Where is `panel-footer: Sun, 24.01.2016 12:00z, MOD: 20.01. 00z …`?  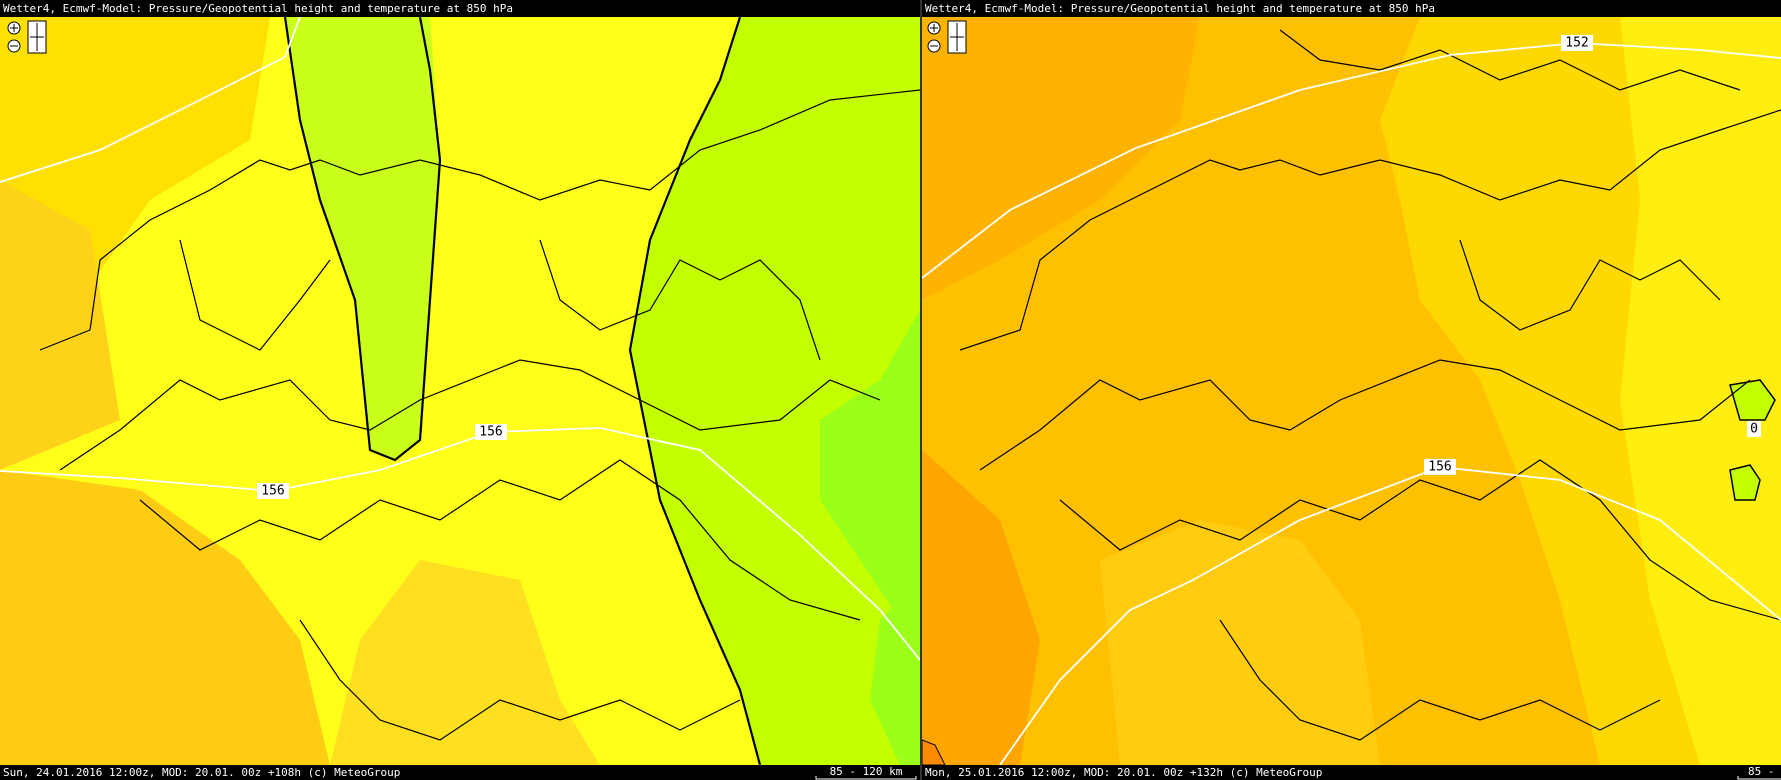 panel-footer: Sun, 24.01.2016 12:00z, MOD: 20.01. 00z … is located at coordinates (201, 772).